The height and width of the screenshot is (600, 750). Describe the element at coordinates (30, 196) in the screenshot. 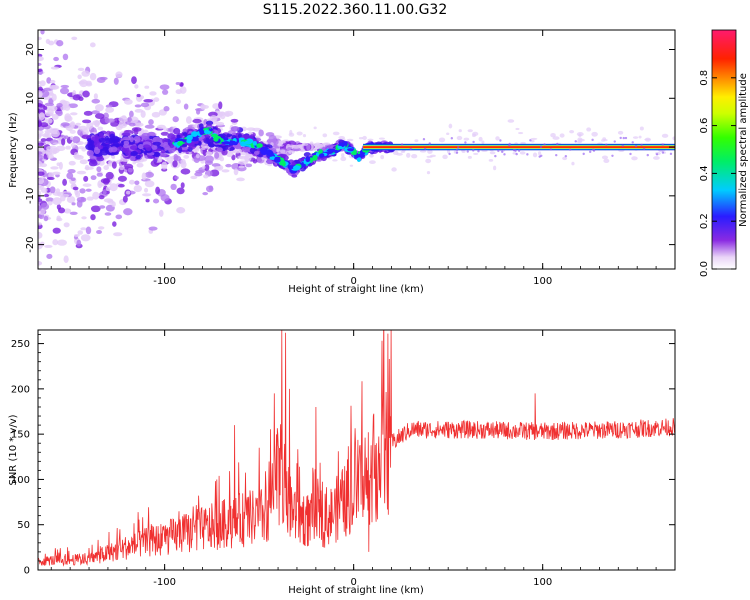

I see `spectrogram-ytick-label: -10` at that location.